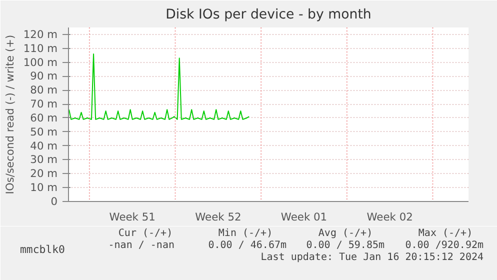  Describe the element at coordinates (54, 201) in the screenshot. I see `y-tick-label: 0` at that location.